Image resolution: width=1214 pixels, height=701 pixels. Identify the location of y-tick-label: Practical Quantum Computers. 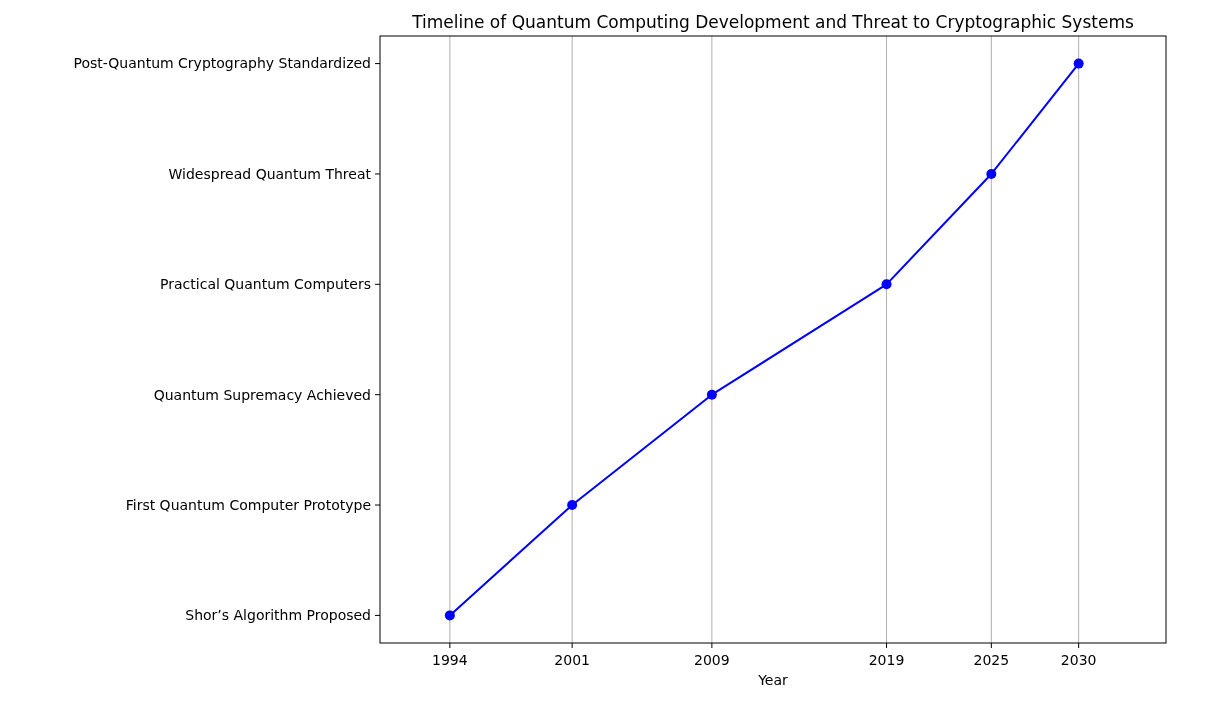
(265, 284).